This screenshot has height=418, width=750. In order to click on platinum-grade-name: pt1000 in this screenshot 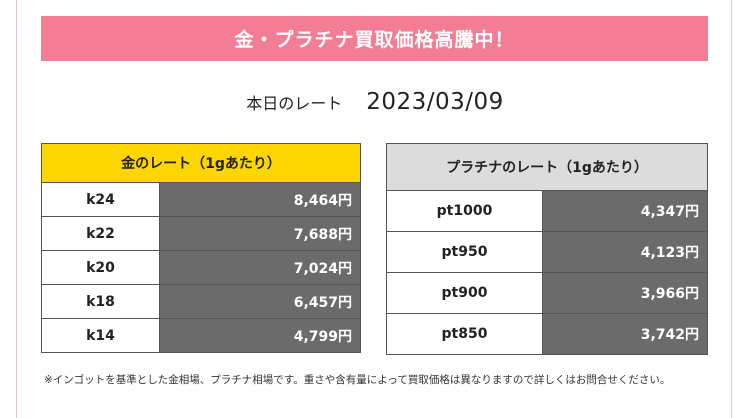, I will do `click(464, 211)`.